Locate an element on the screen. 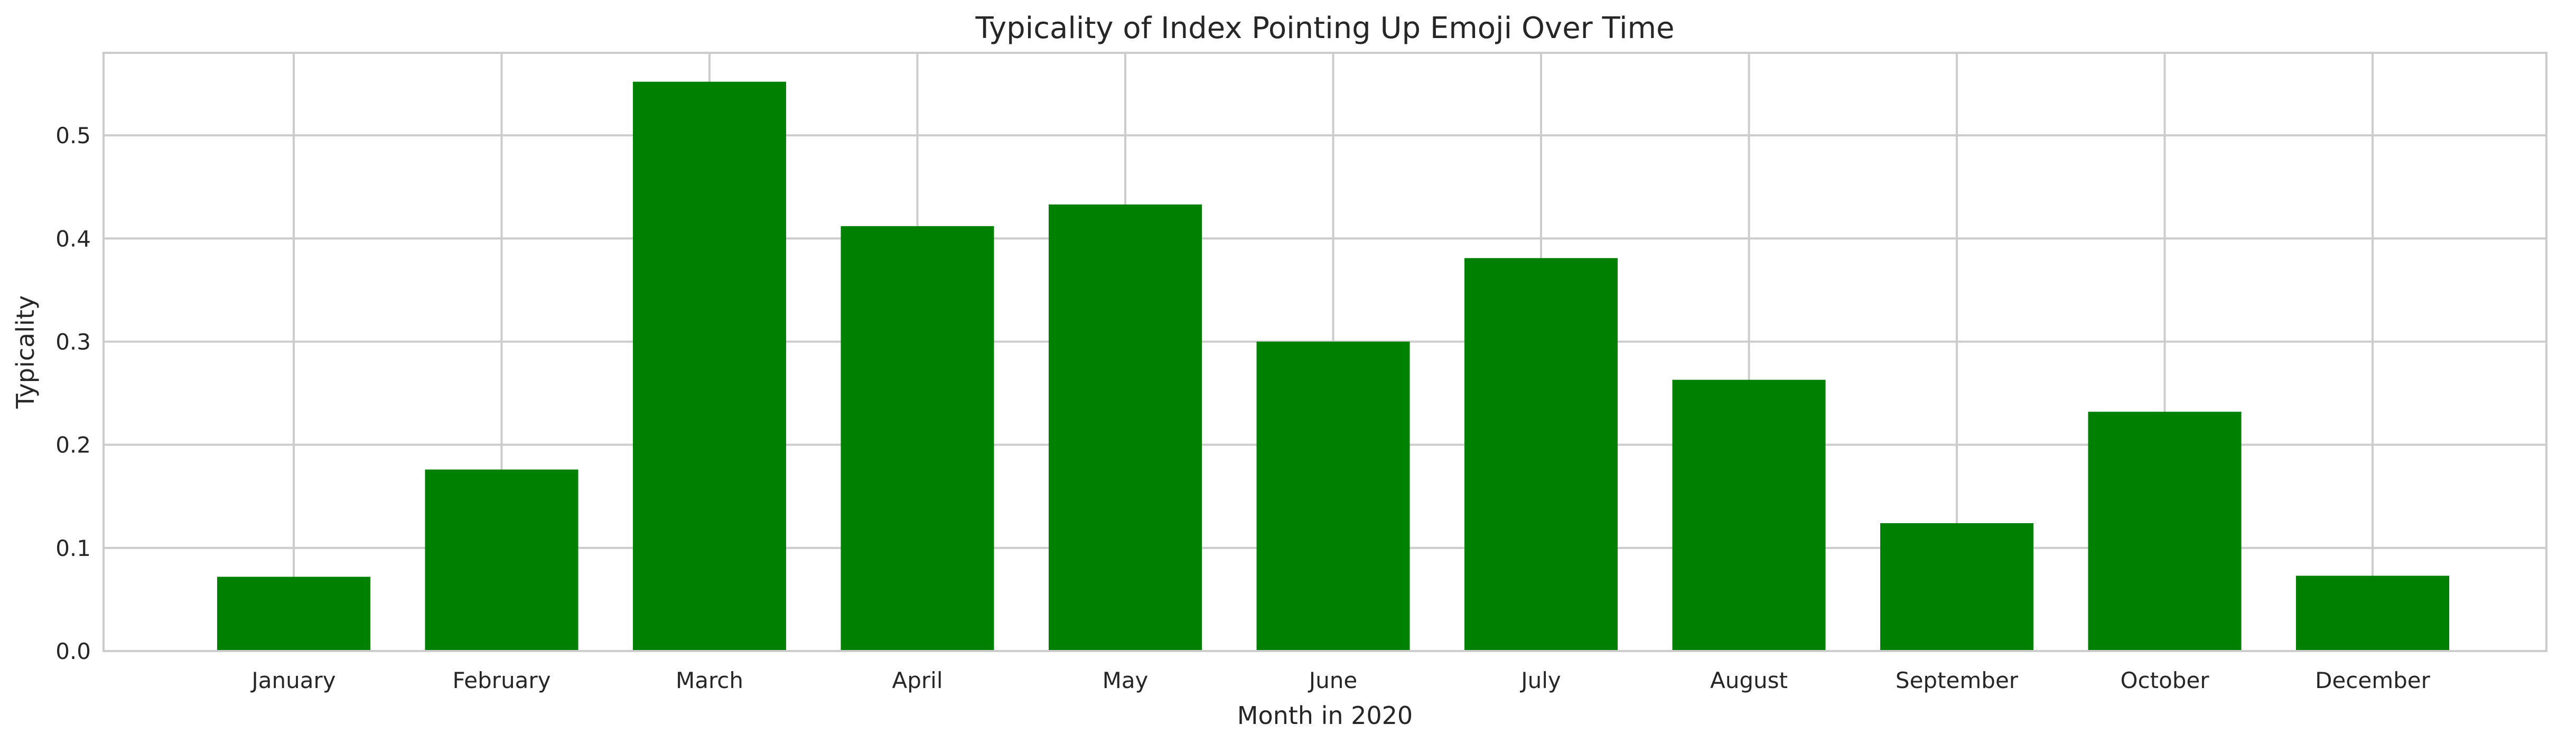 Image resolution: width=2576 pixels, height=743 pixels. x-tick-label: September is located at coordinates (1957, 680).